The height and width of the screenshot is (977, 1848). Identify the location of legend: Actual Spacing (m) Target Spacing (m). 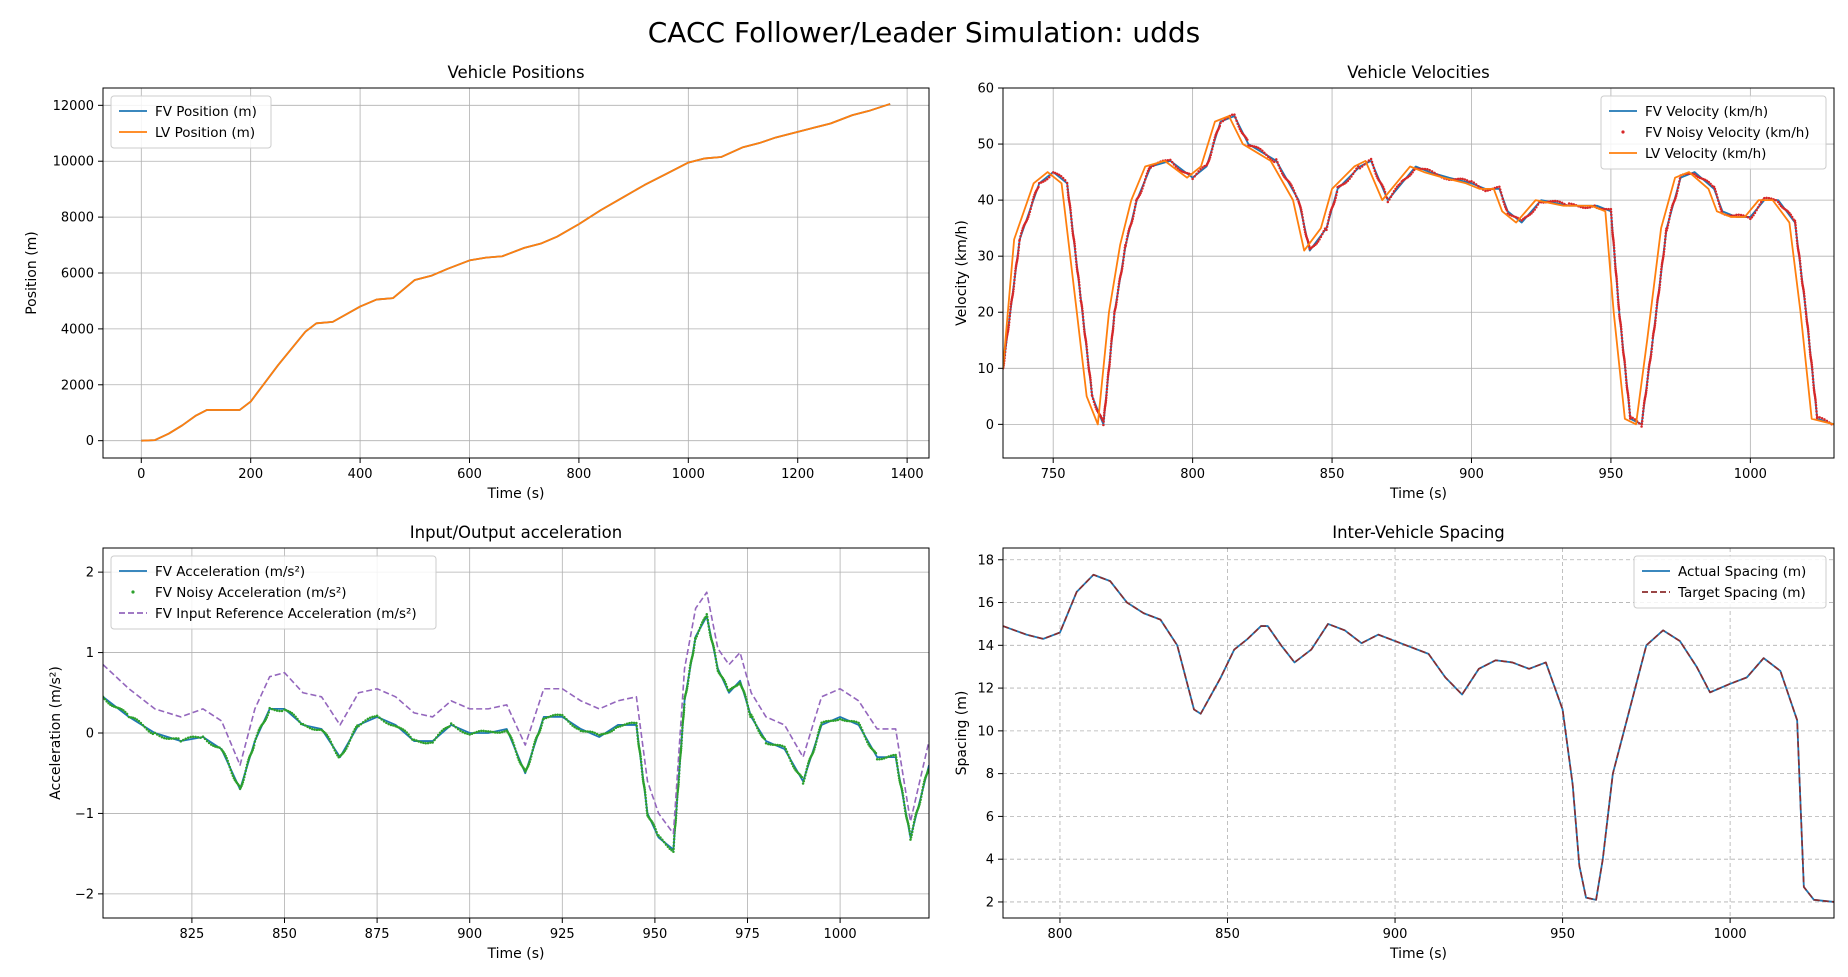
(1730, 582).